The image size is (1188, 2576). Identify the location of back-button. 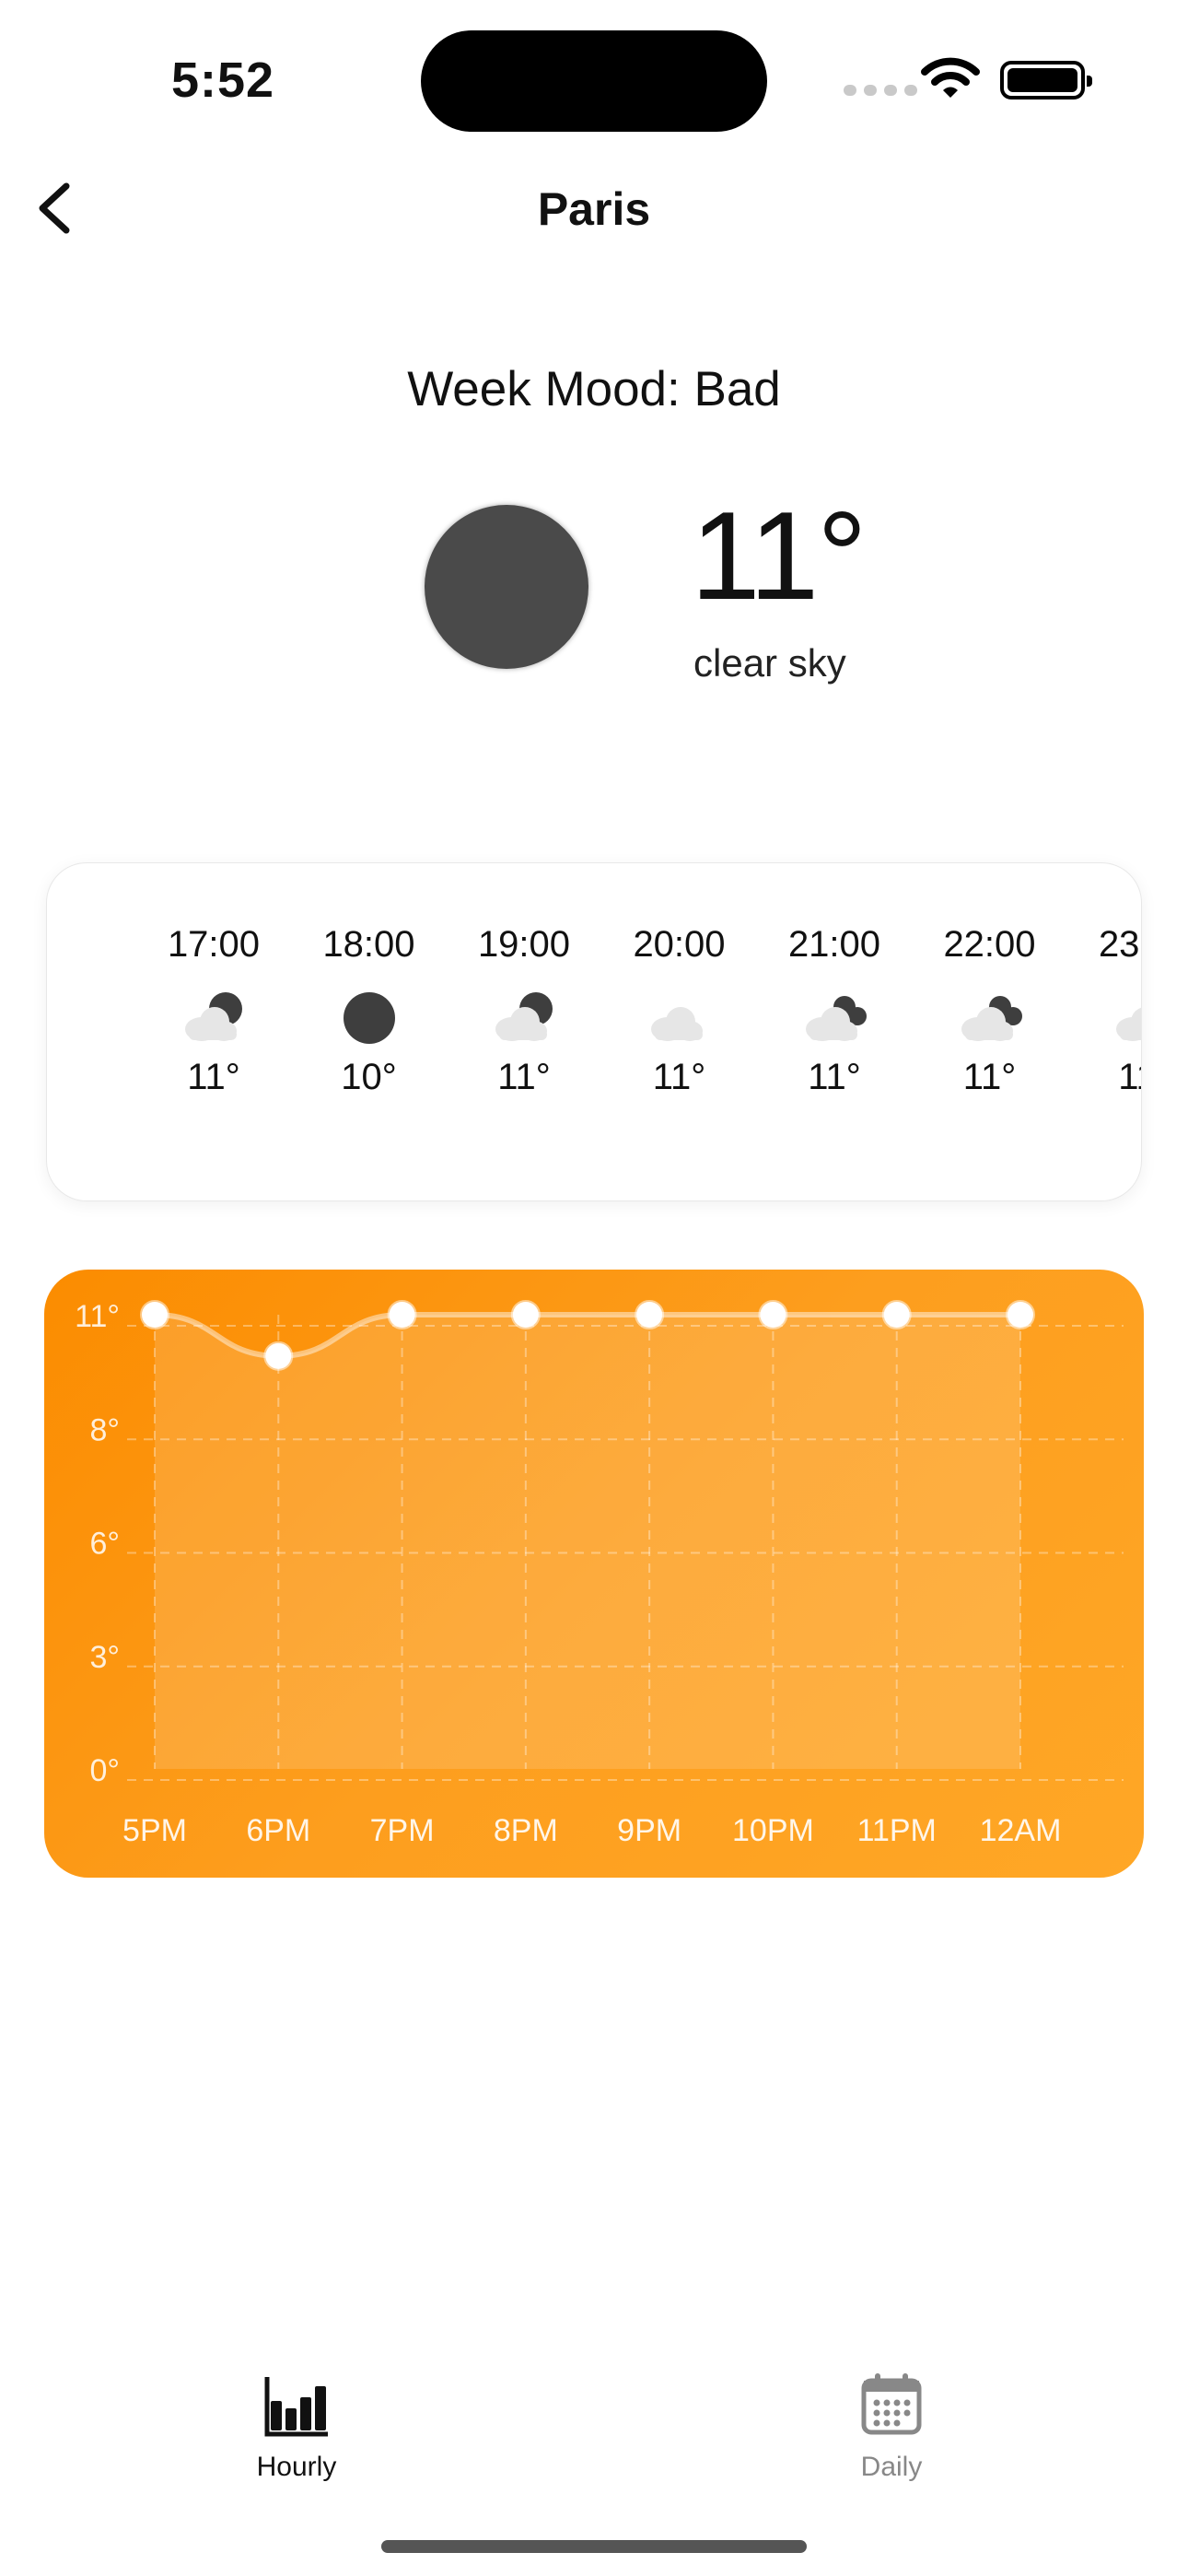
(55, 208).